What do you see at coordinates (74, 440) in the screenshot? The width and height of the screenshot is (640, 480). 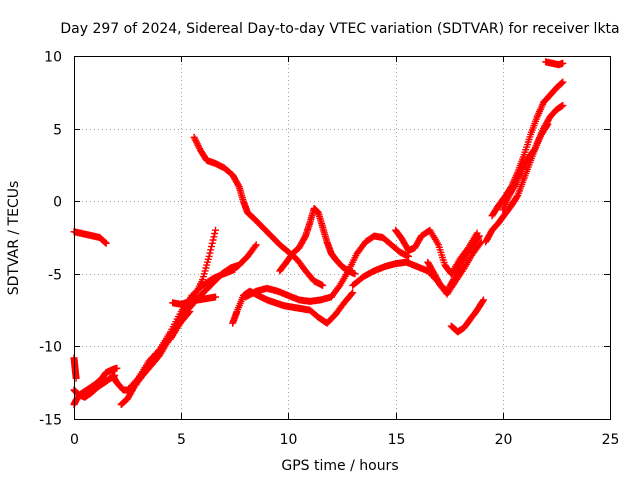 I see `x-tick-label: 0` at bounding box center [74, 440].